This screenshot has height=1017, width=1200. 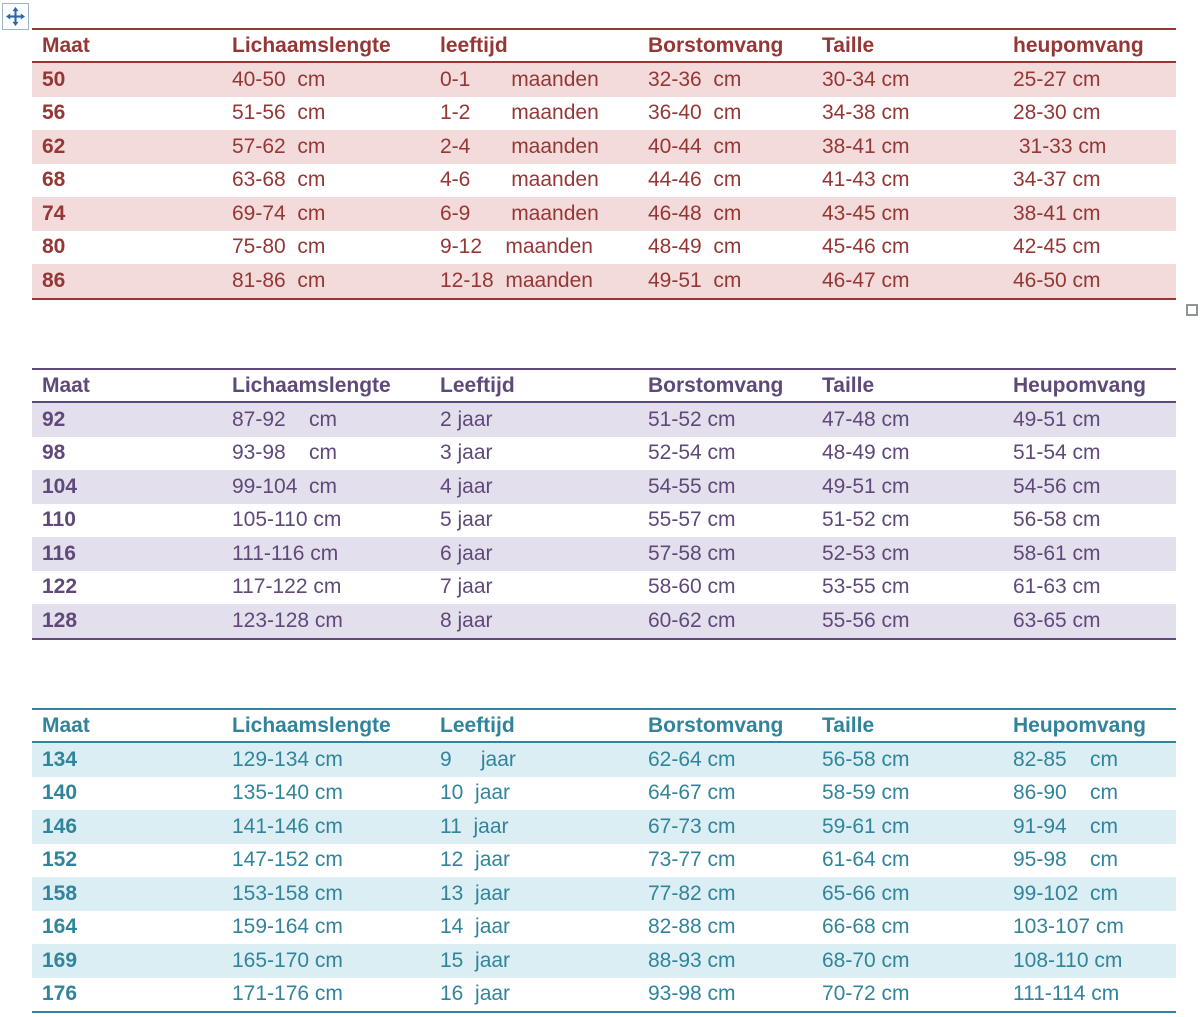 I want to click on cell-heupomvang: 31-33 cm, so click(x=1089, y=147).